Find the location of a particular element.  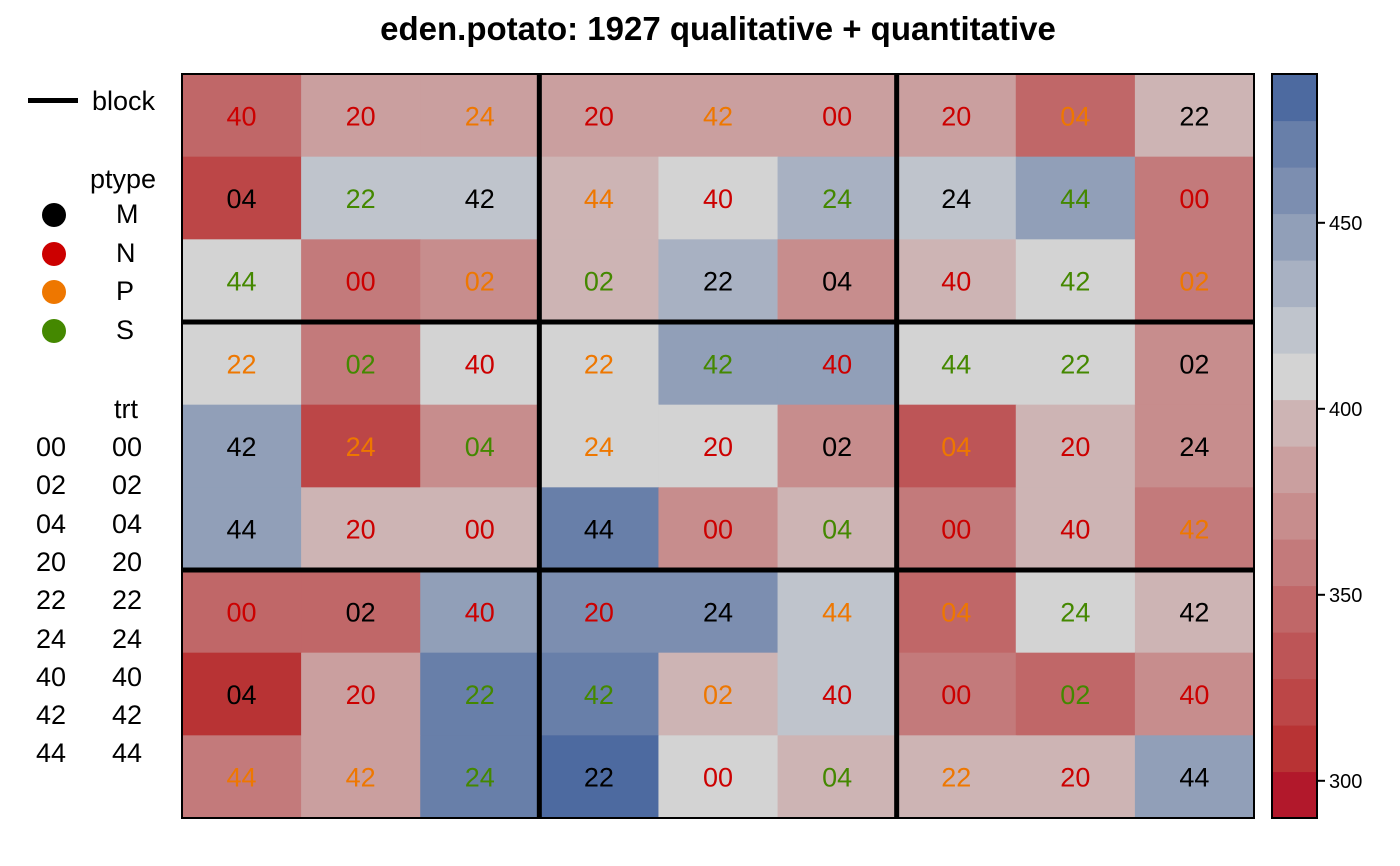

trt-legend-label: 42 is located at coordinates (127, 715).